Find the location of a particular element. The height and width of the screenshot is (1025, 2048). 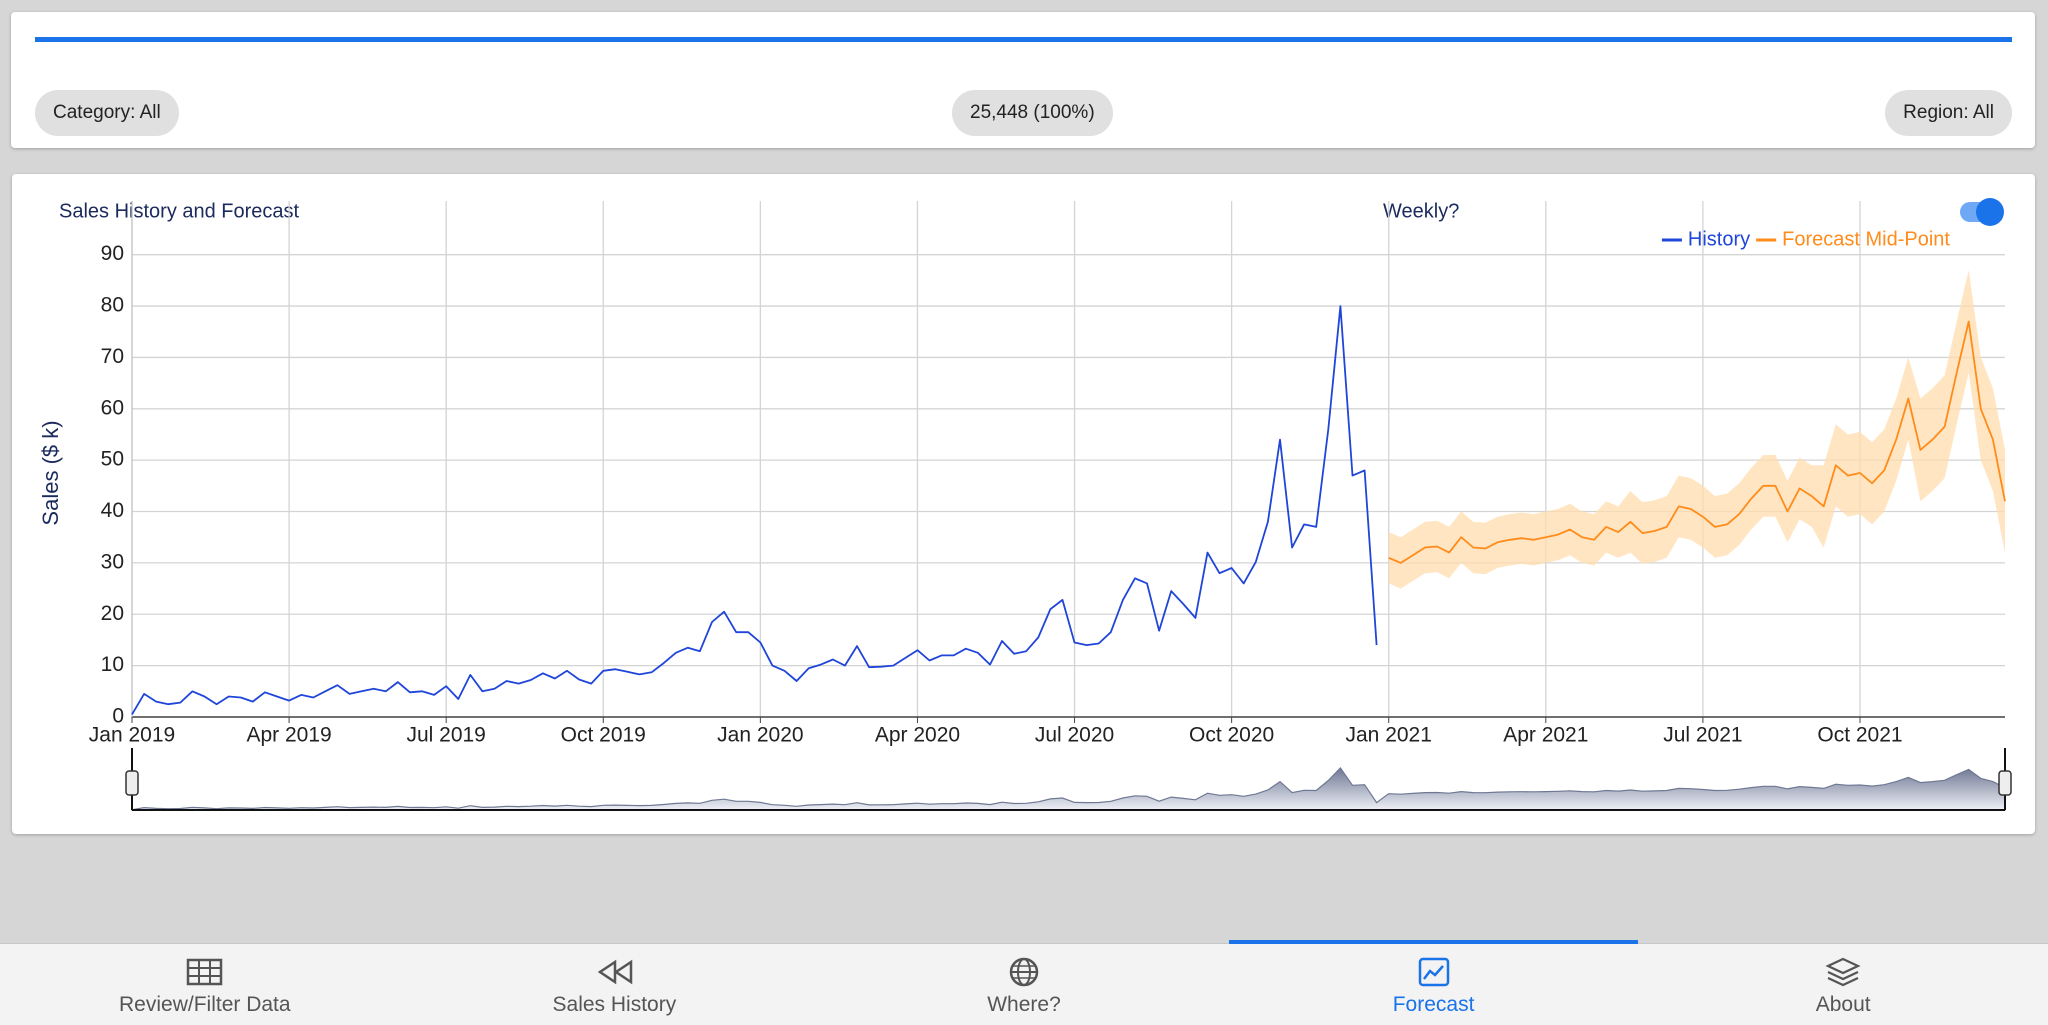

category-filter: Category: All is located at coordinates (107, 113).